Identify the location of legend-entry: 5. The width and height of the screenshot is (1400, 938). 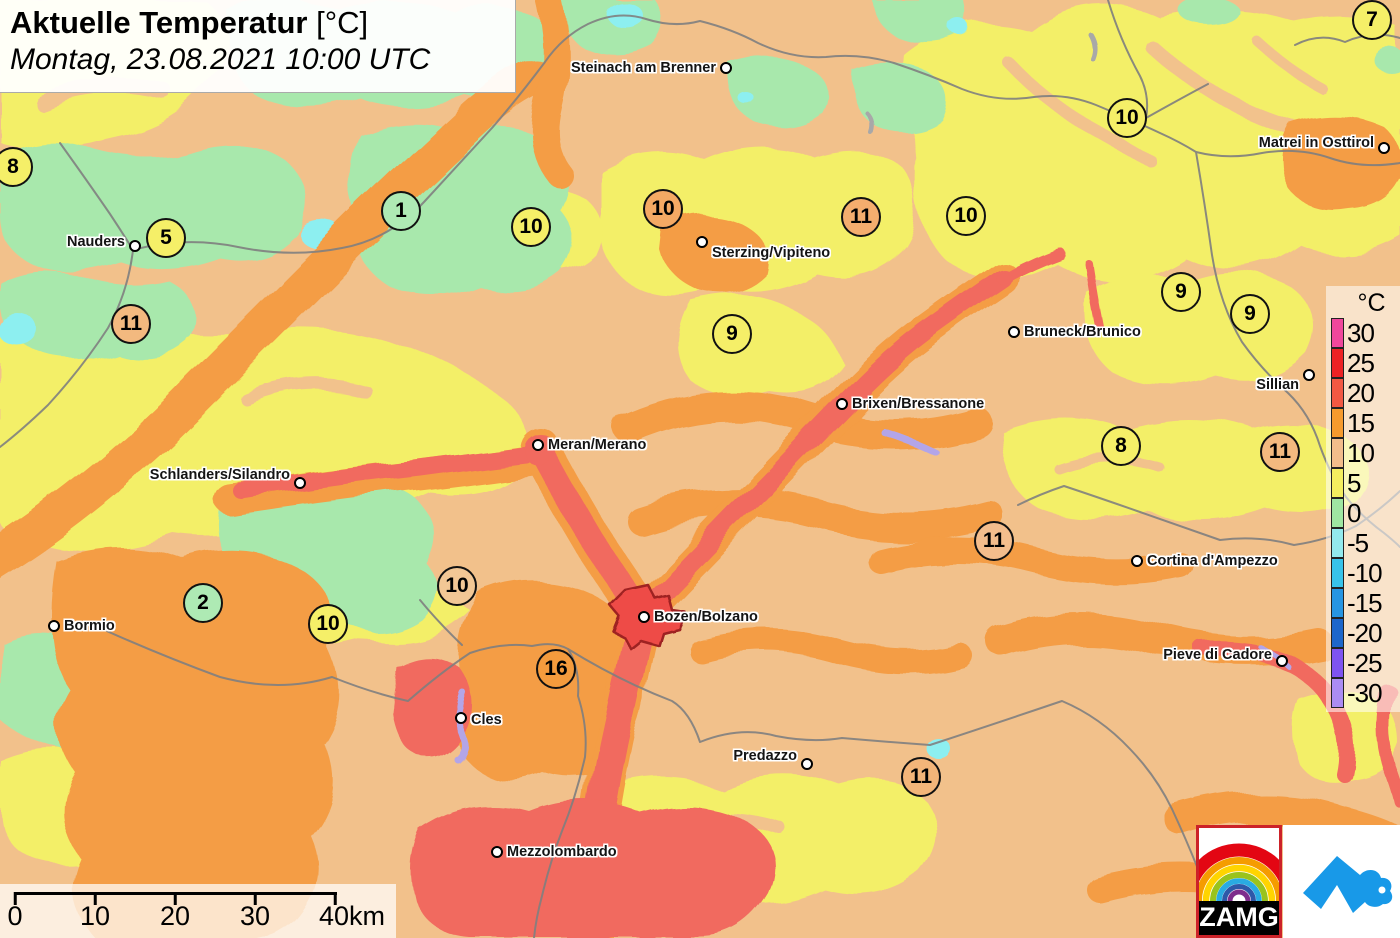
(1365, 483).